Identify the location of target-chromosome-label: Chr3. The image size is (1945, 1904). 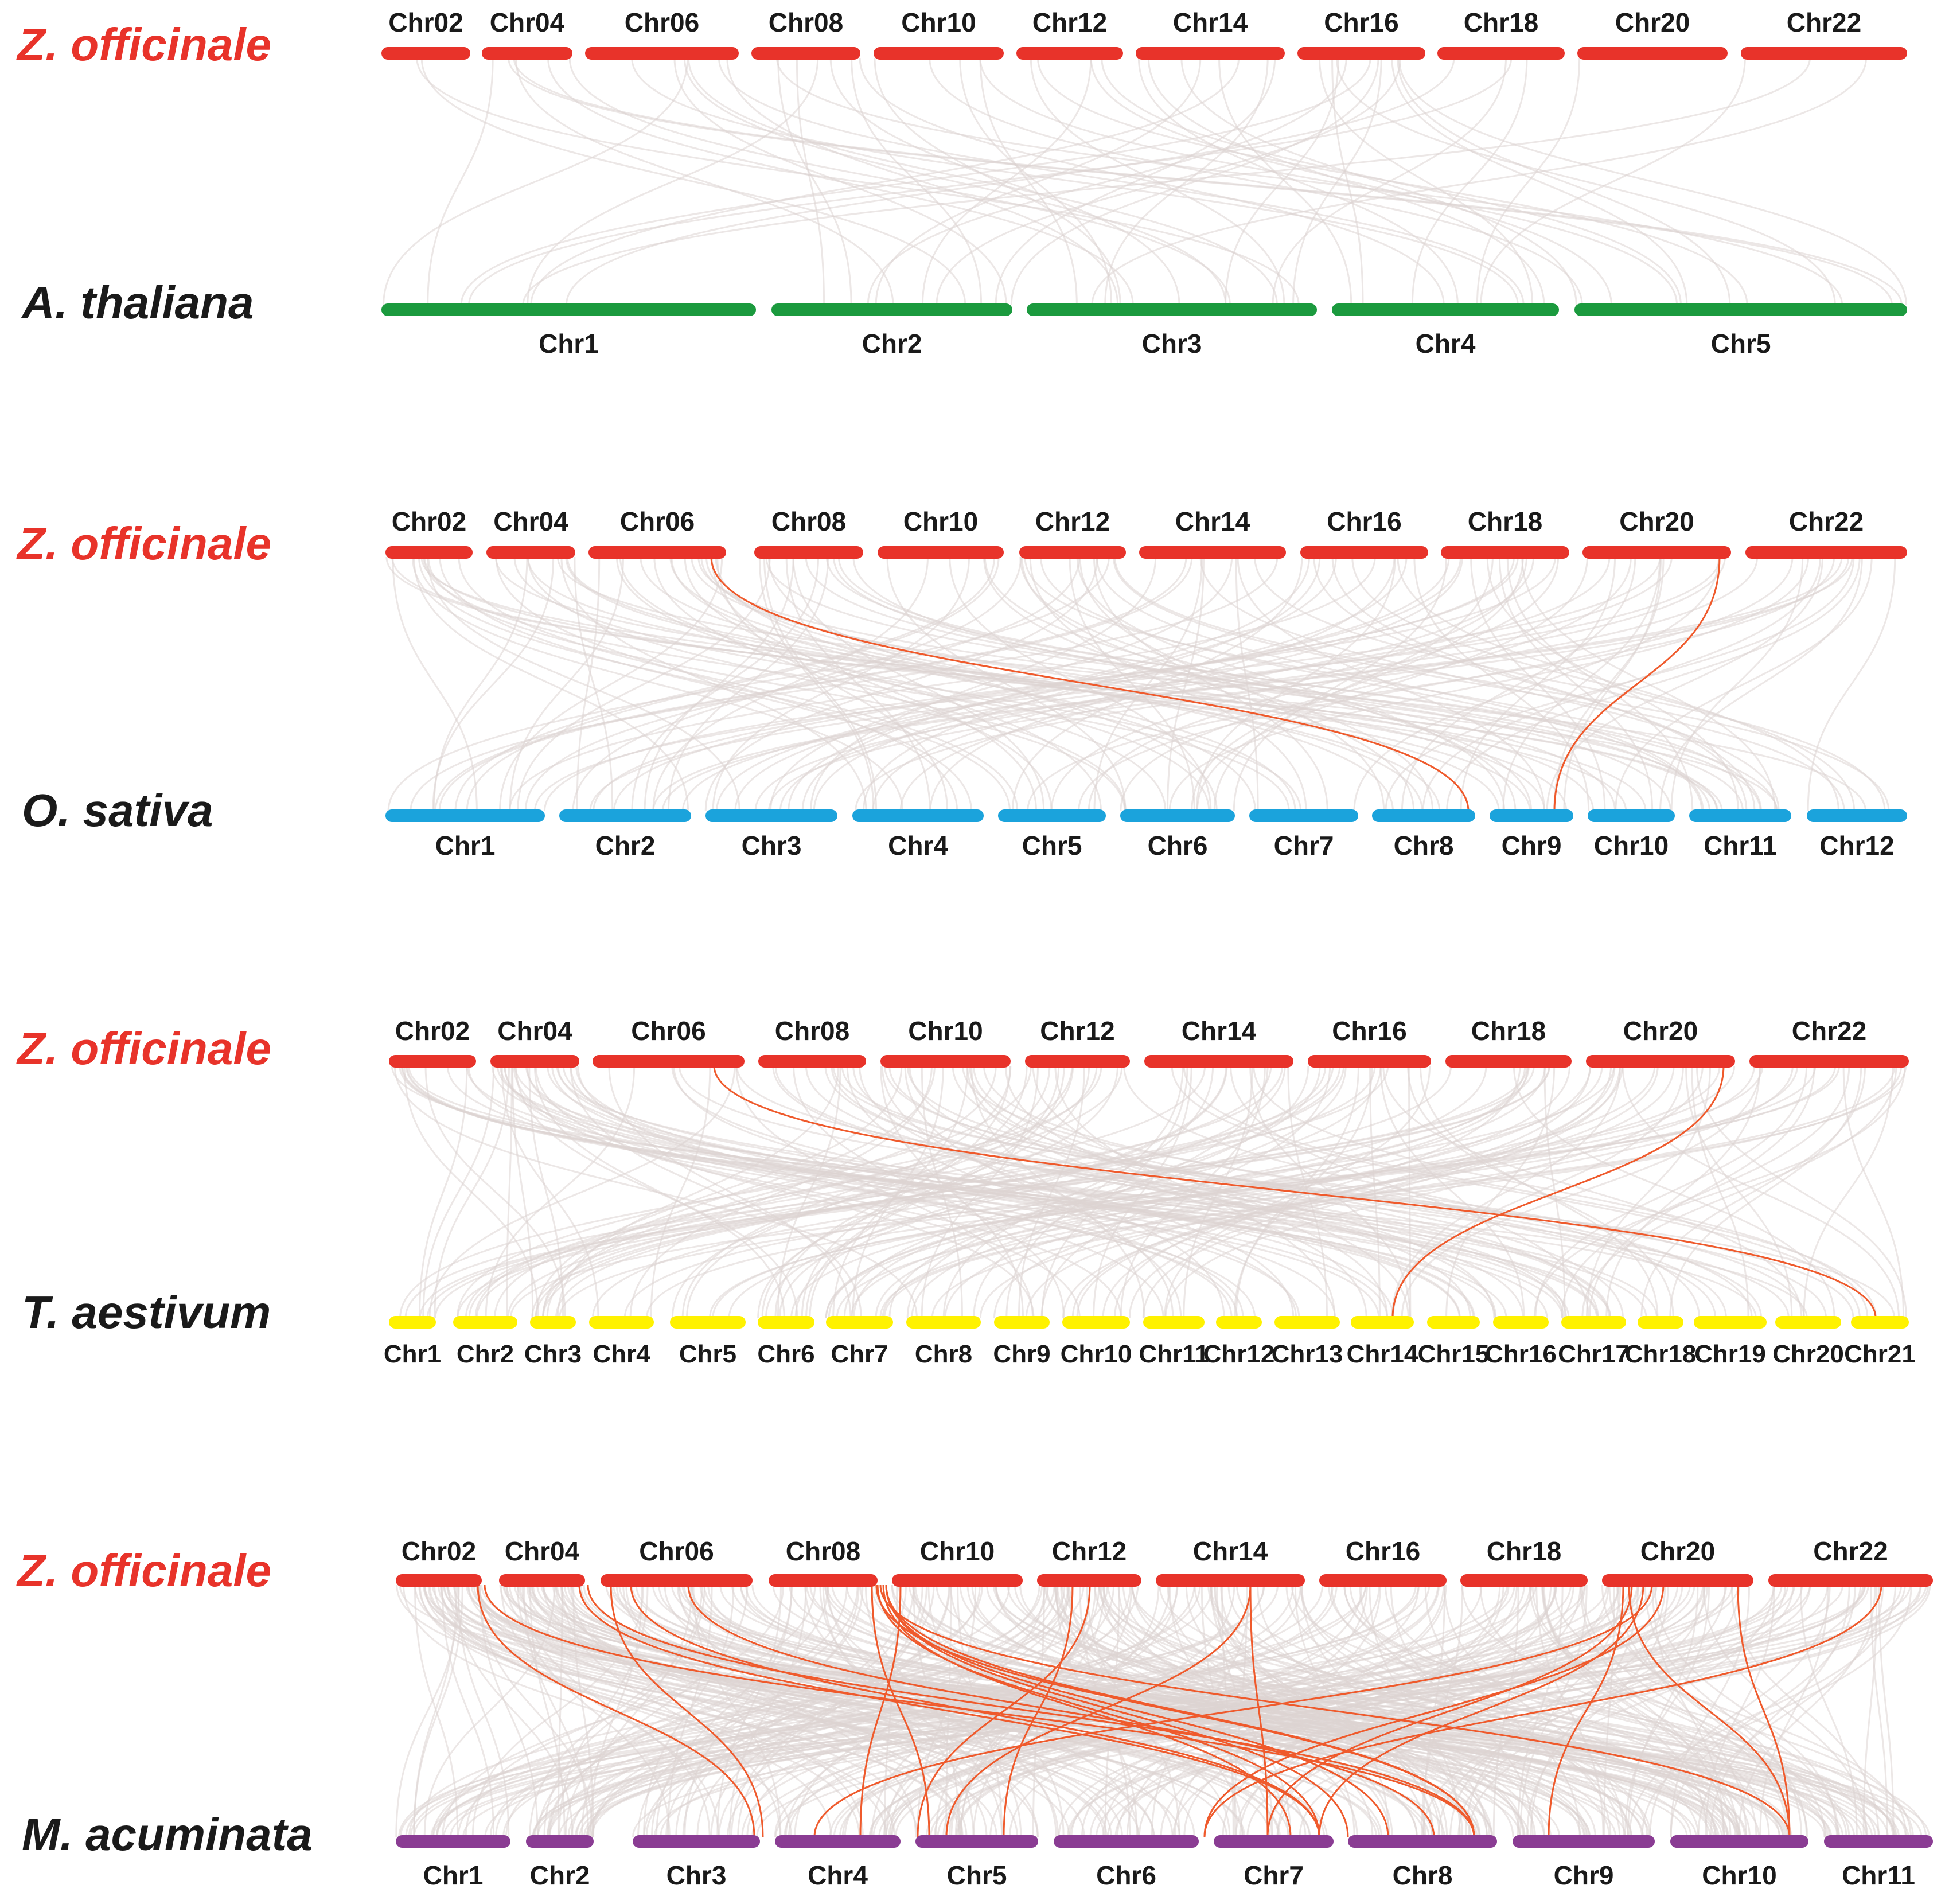
(772, 846).